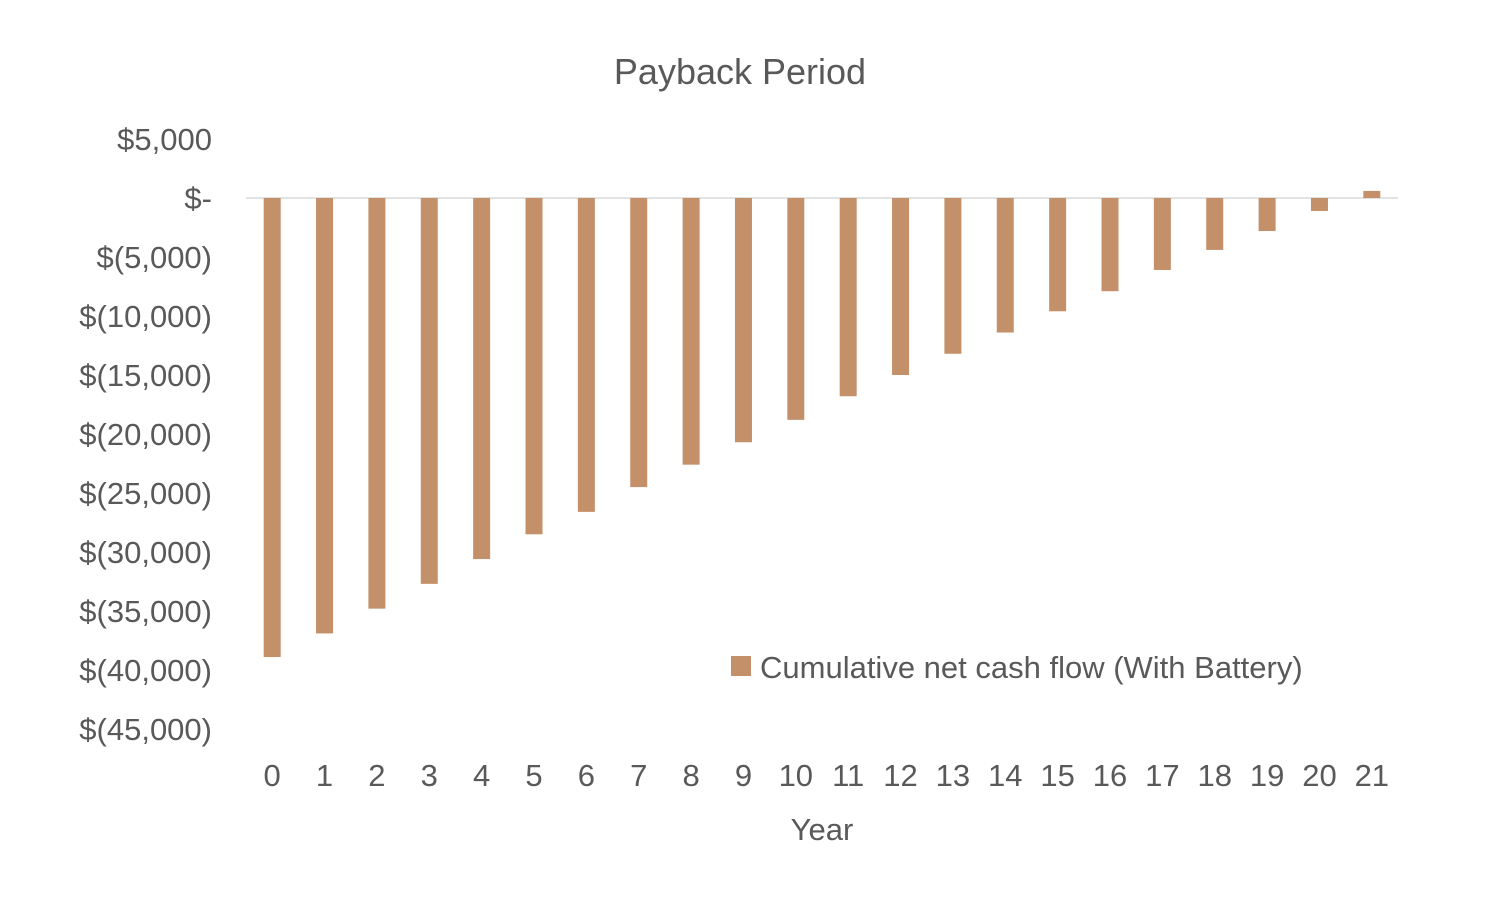 The width and height of the screenshot is (1501, 898). What do you see at coordinates (145, 611) in the screenshot?
I see `y-tick-label: $(35,000)` at bounding box center [145, 611].